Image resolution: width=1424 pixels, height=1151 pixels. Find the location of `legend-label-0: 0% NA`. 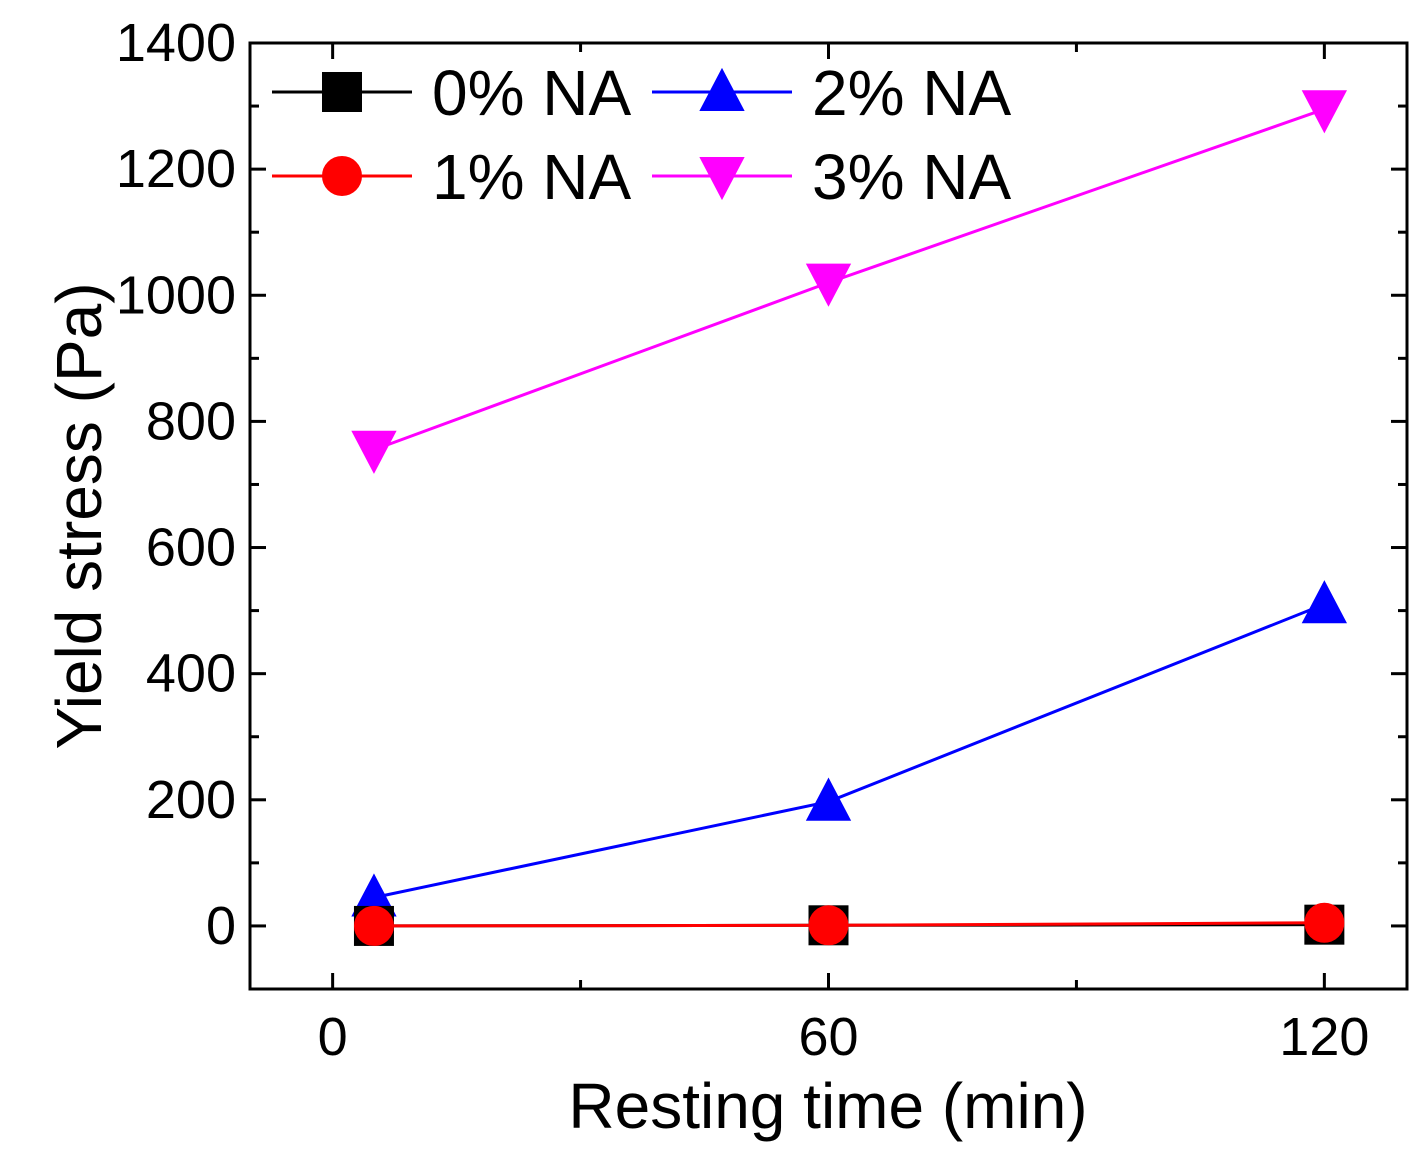

legend-label-0: 0% NA is located at coordinates (532, 93).